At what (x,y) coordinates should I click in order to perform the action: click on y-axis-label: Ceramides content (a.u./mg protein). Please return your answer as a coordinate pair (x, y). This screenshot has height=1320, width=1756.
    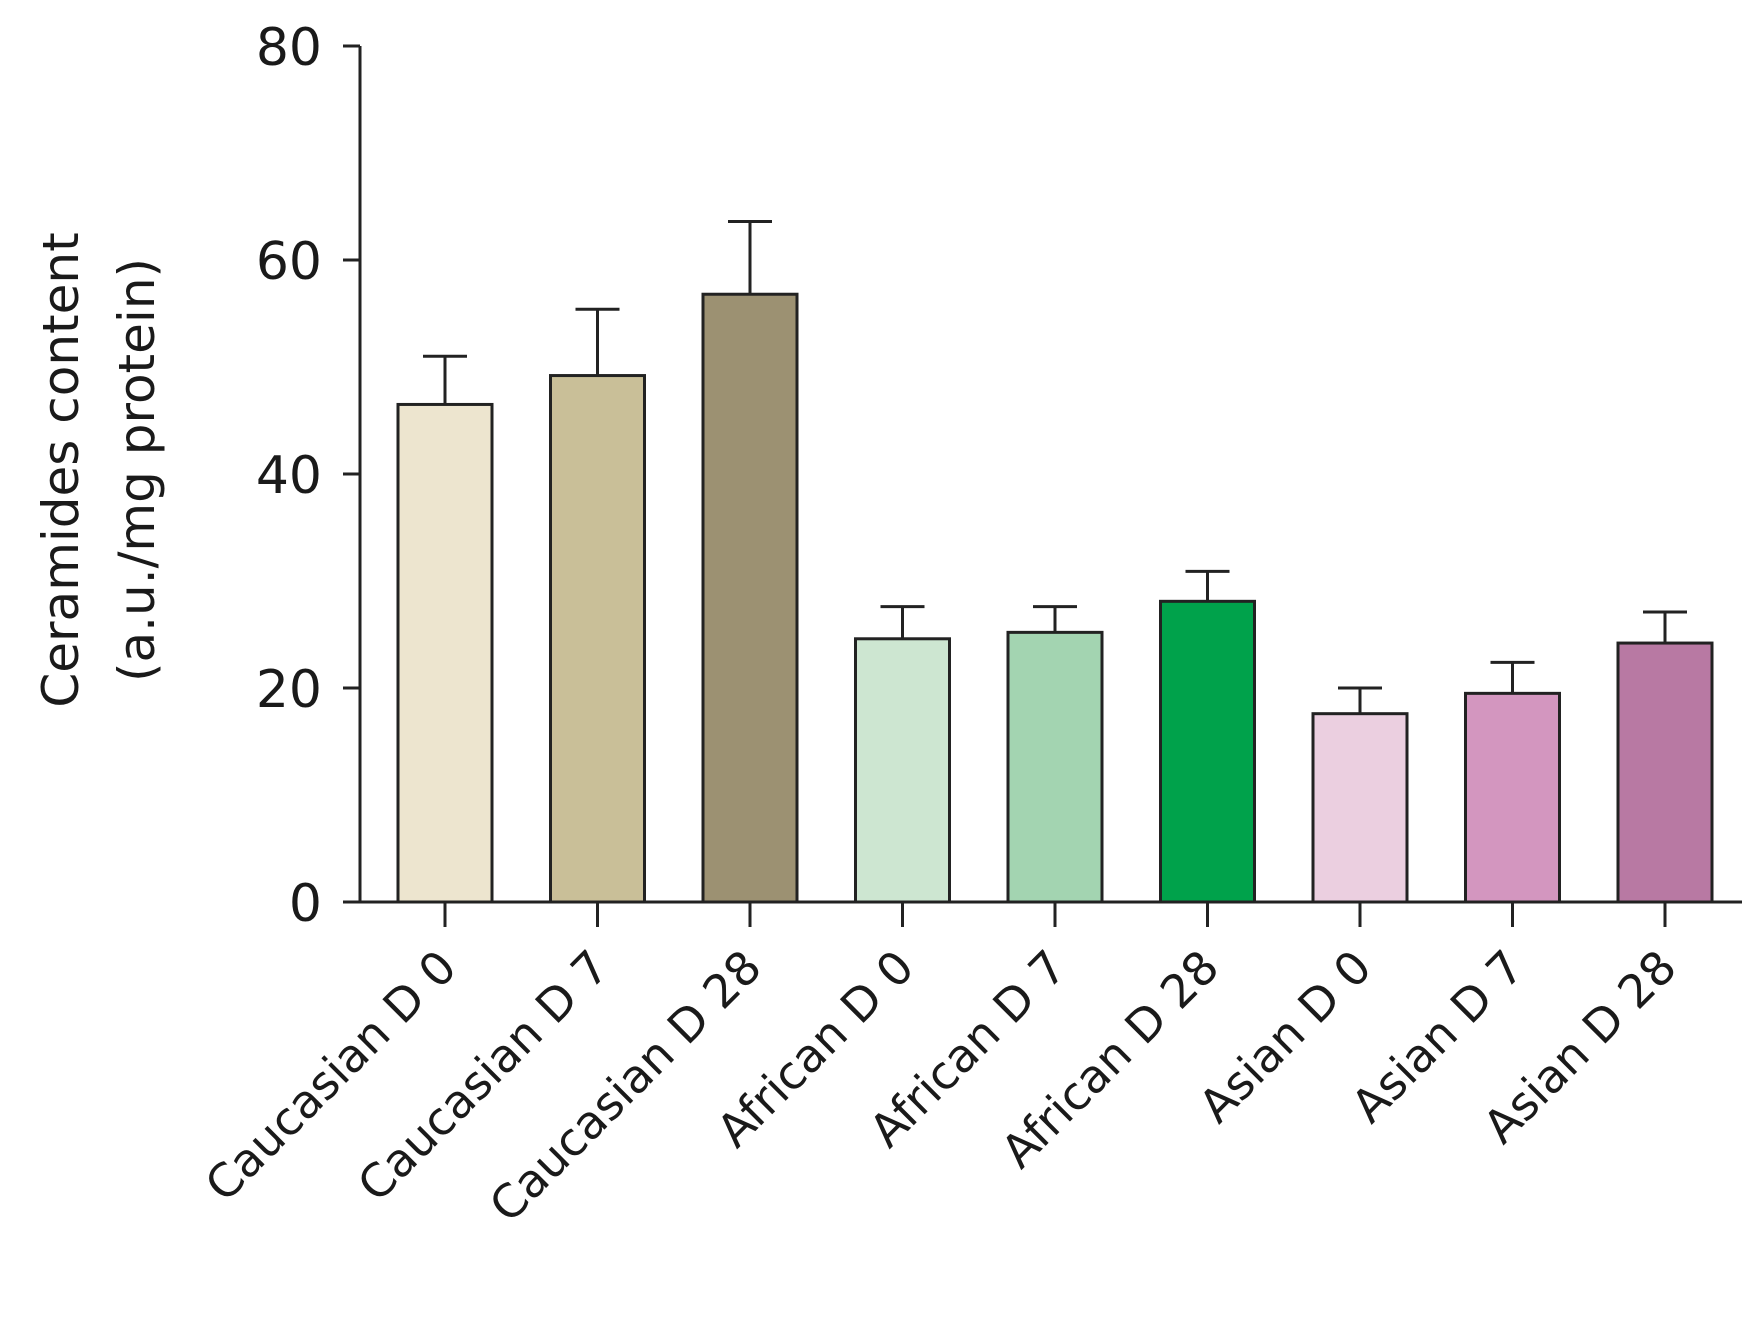
    Looking at the image, I should click on (99, 469).